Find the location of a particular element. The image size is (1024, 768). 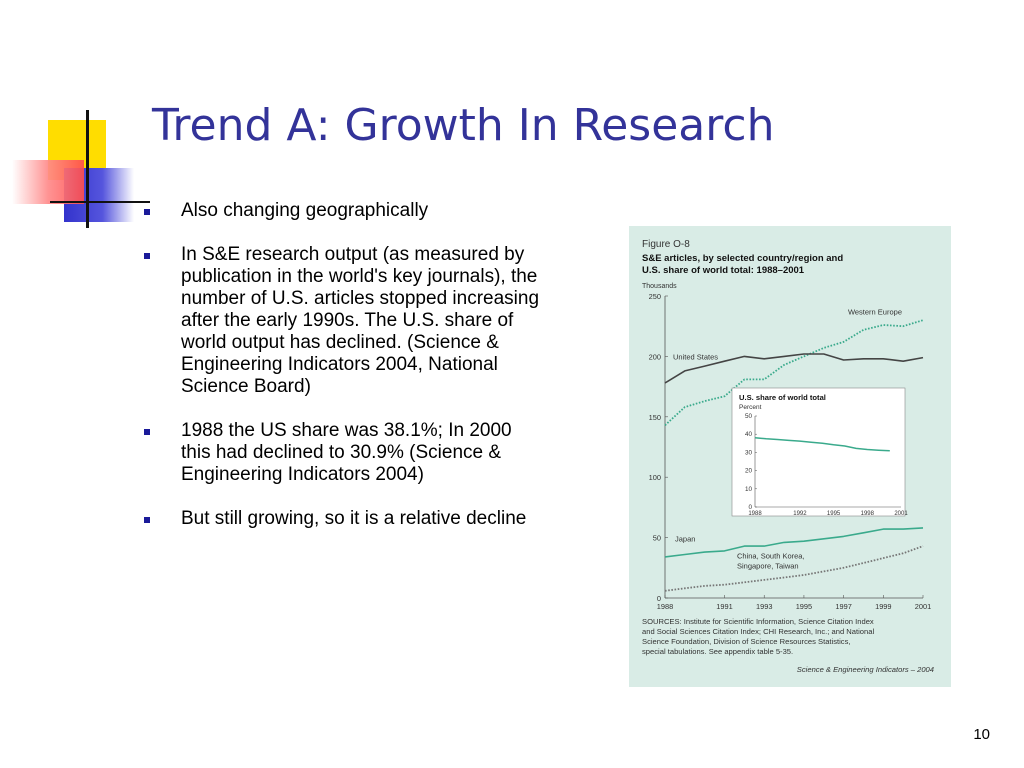

main-y-tick-label: 0 is located at coordinates (659, 598).